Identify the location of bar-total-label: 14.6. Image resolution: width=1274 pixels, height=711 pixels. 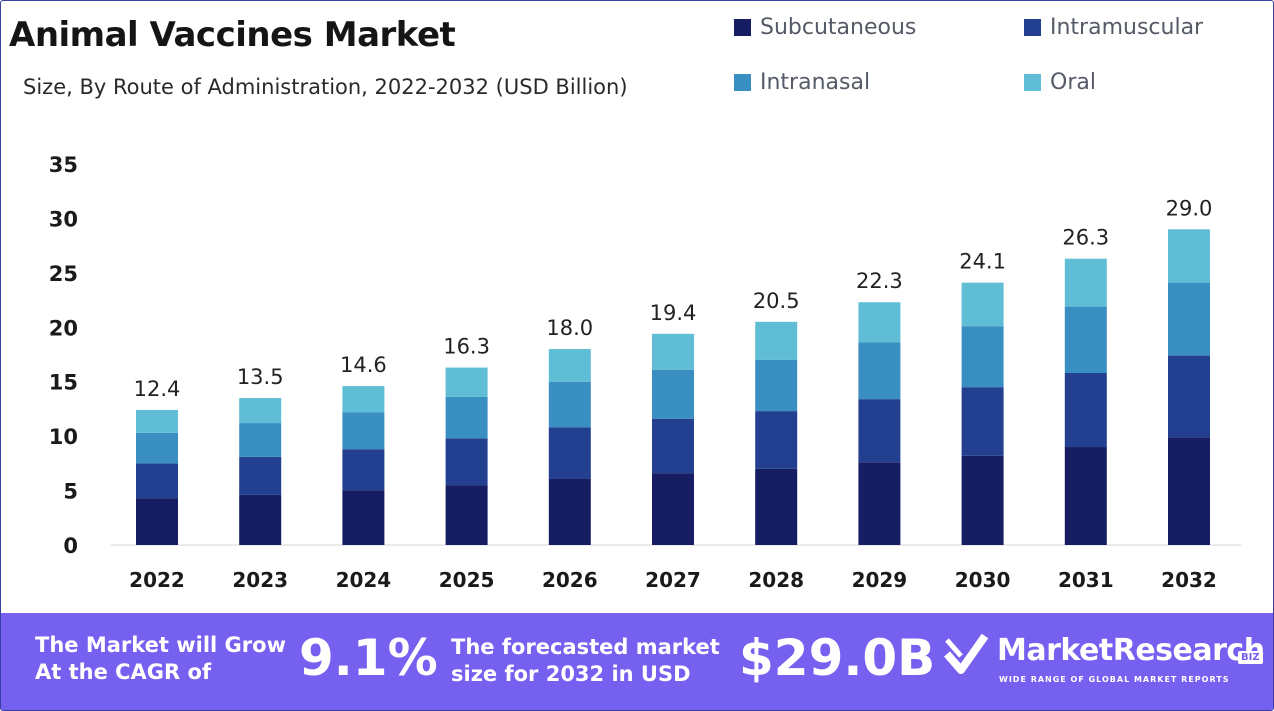
(363, 365).